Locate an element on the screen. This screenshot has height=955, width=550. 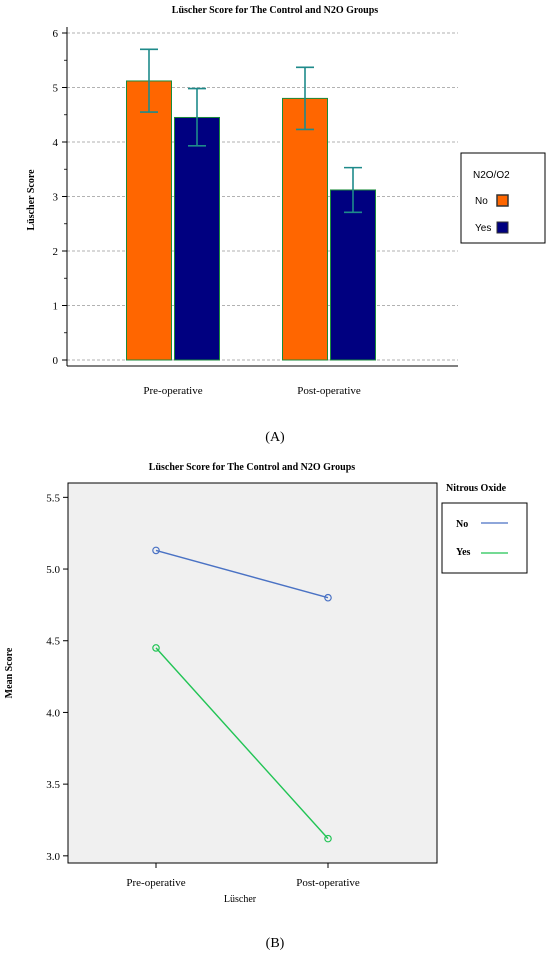
chart-b-series-lines is located at coordinates (242, 694).